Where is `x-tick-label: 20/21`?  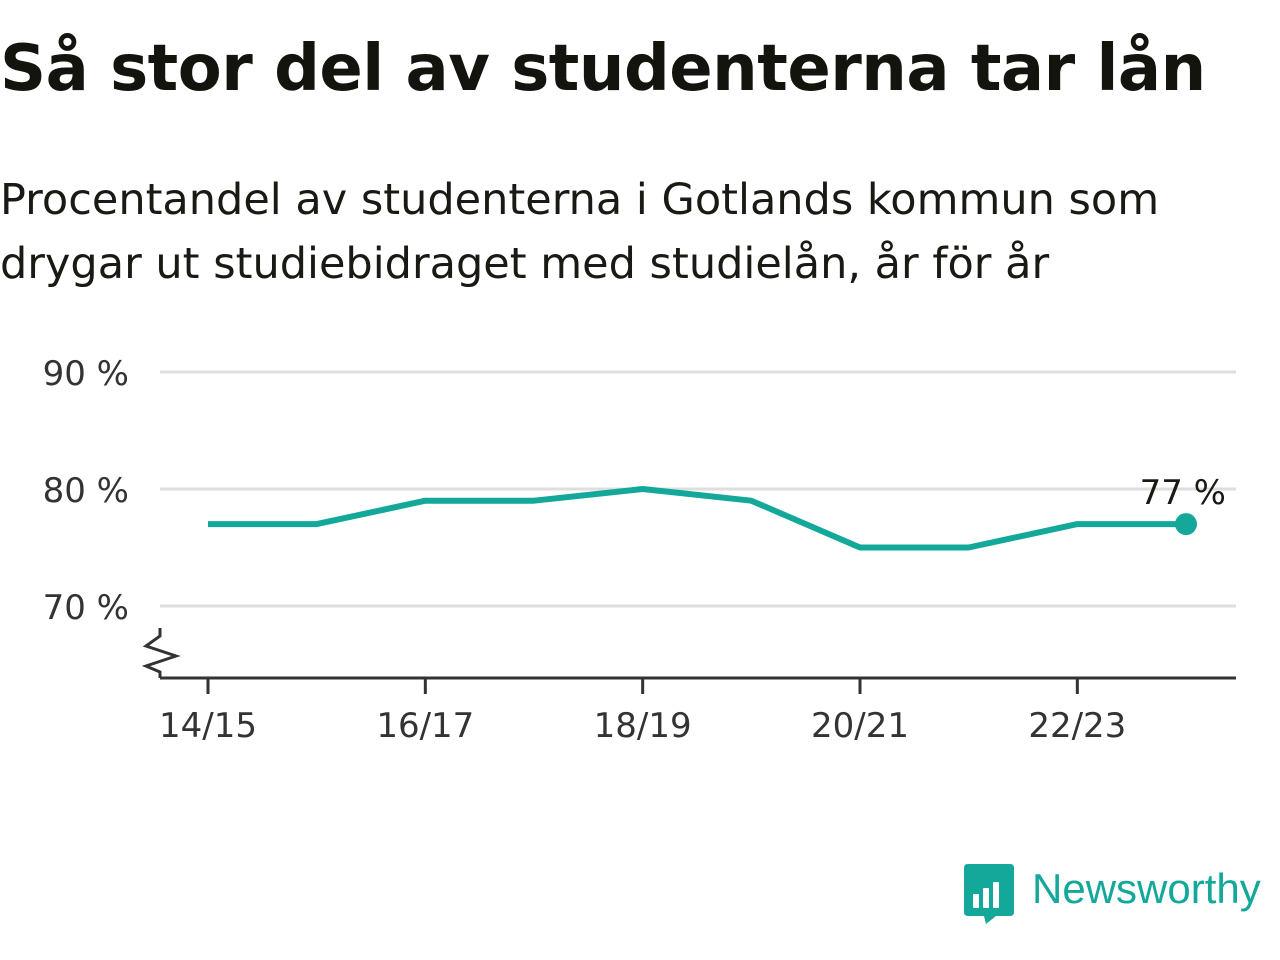
x-tick-label: 20/21 is located at coordinates (860, 726).